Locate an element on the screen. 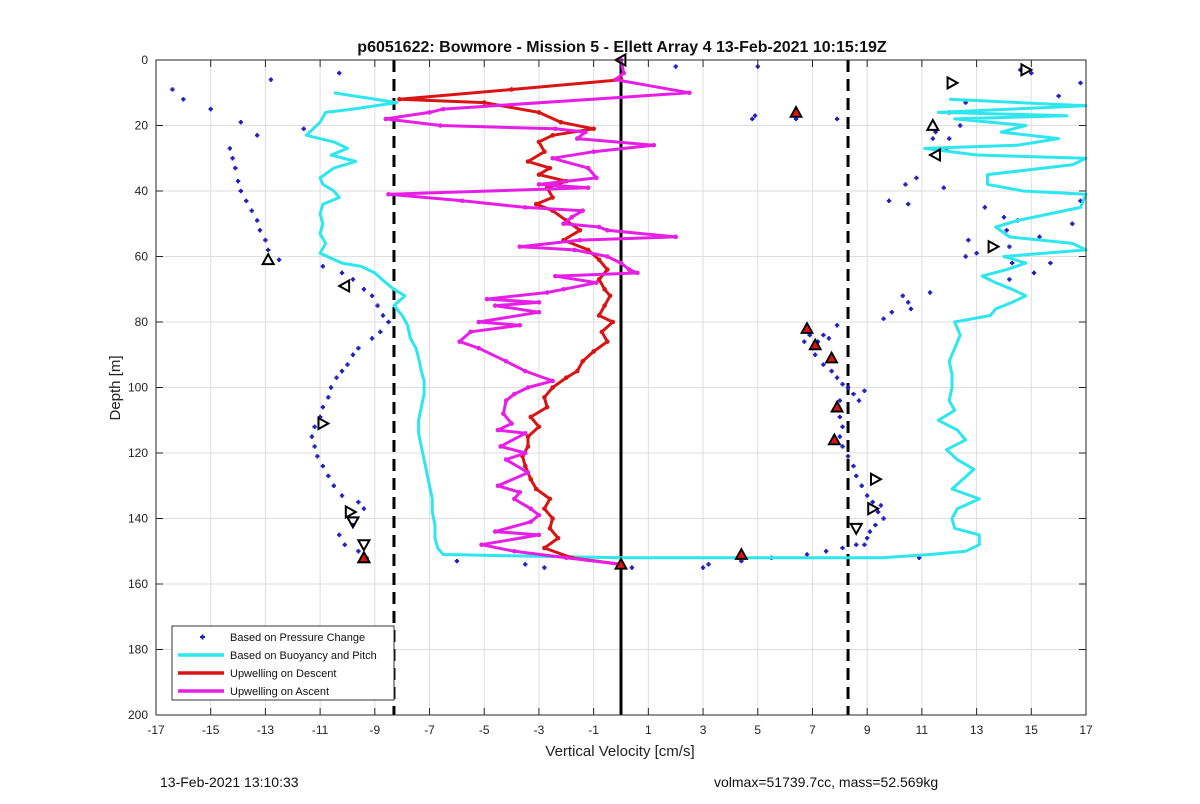 This screenshot has width=1200, height=804. footer-glider-info: volmax=51739.7cc, mass=52.569kg is located at coordinates (826, 782).